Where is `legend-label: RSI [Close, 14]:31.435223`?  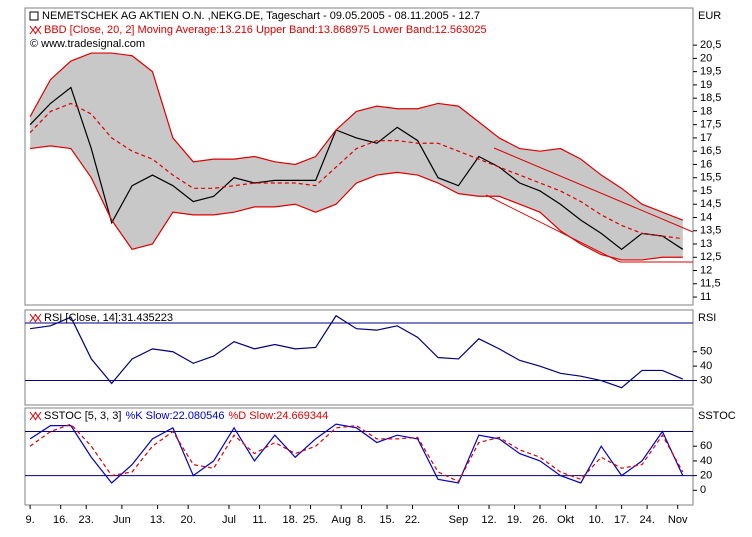 legend-label: RSI [Close, 14]:31.435223 is located at coordinates (108, 318).